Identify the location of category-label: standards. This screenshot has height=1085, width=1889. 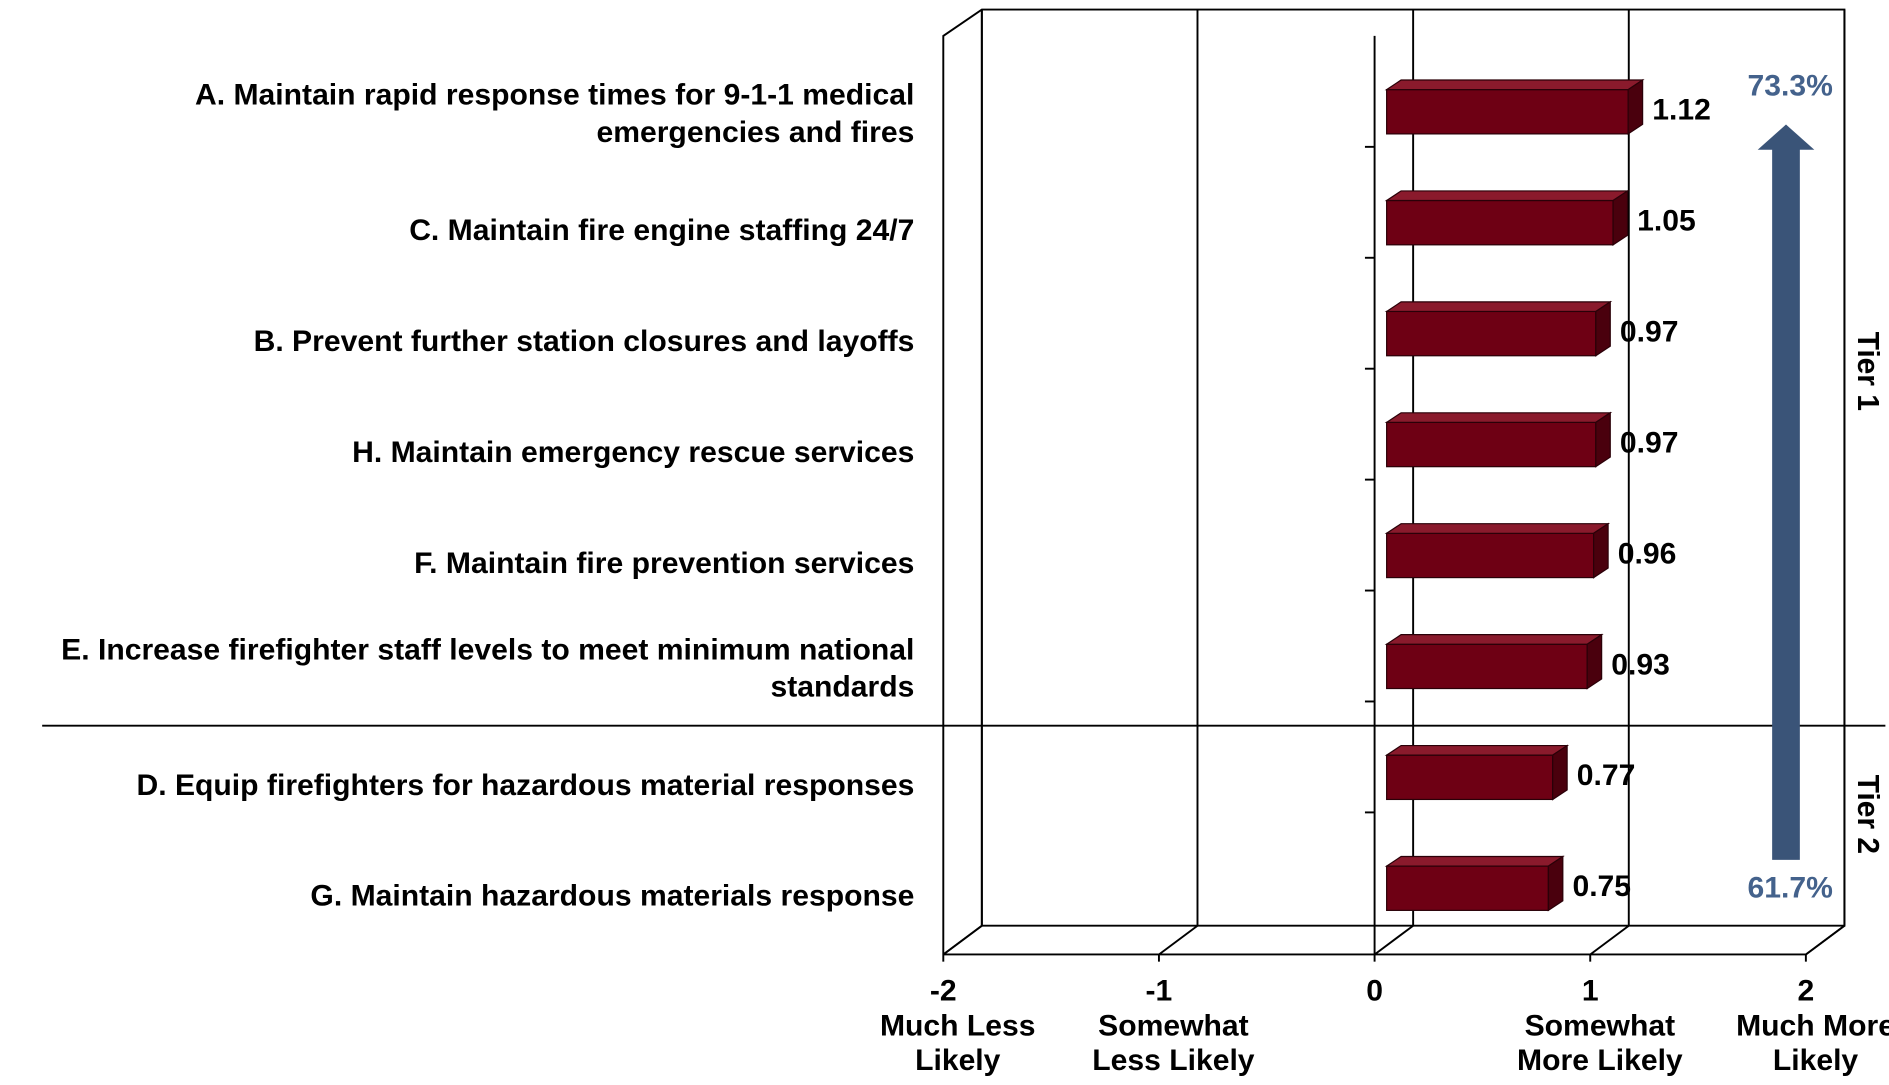
(842, 687).